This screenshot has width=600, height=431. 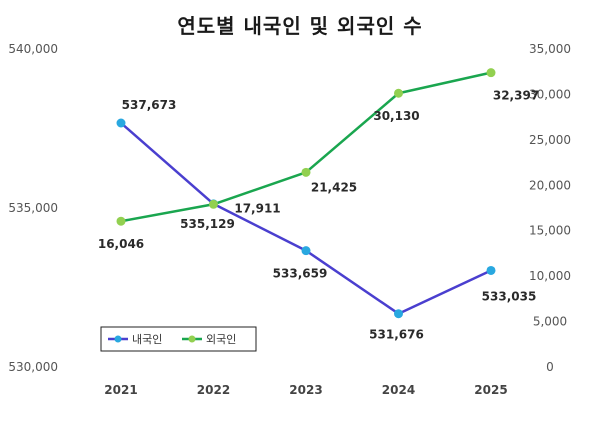 What do you see at coordinates (300, 274) in the screenshot?
I see `data-label: 533,659` at bounding box center [300, 274].